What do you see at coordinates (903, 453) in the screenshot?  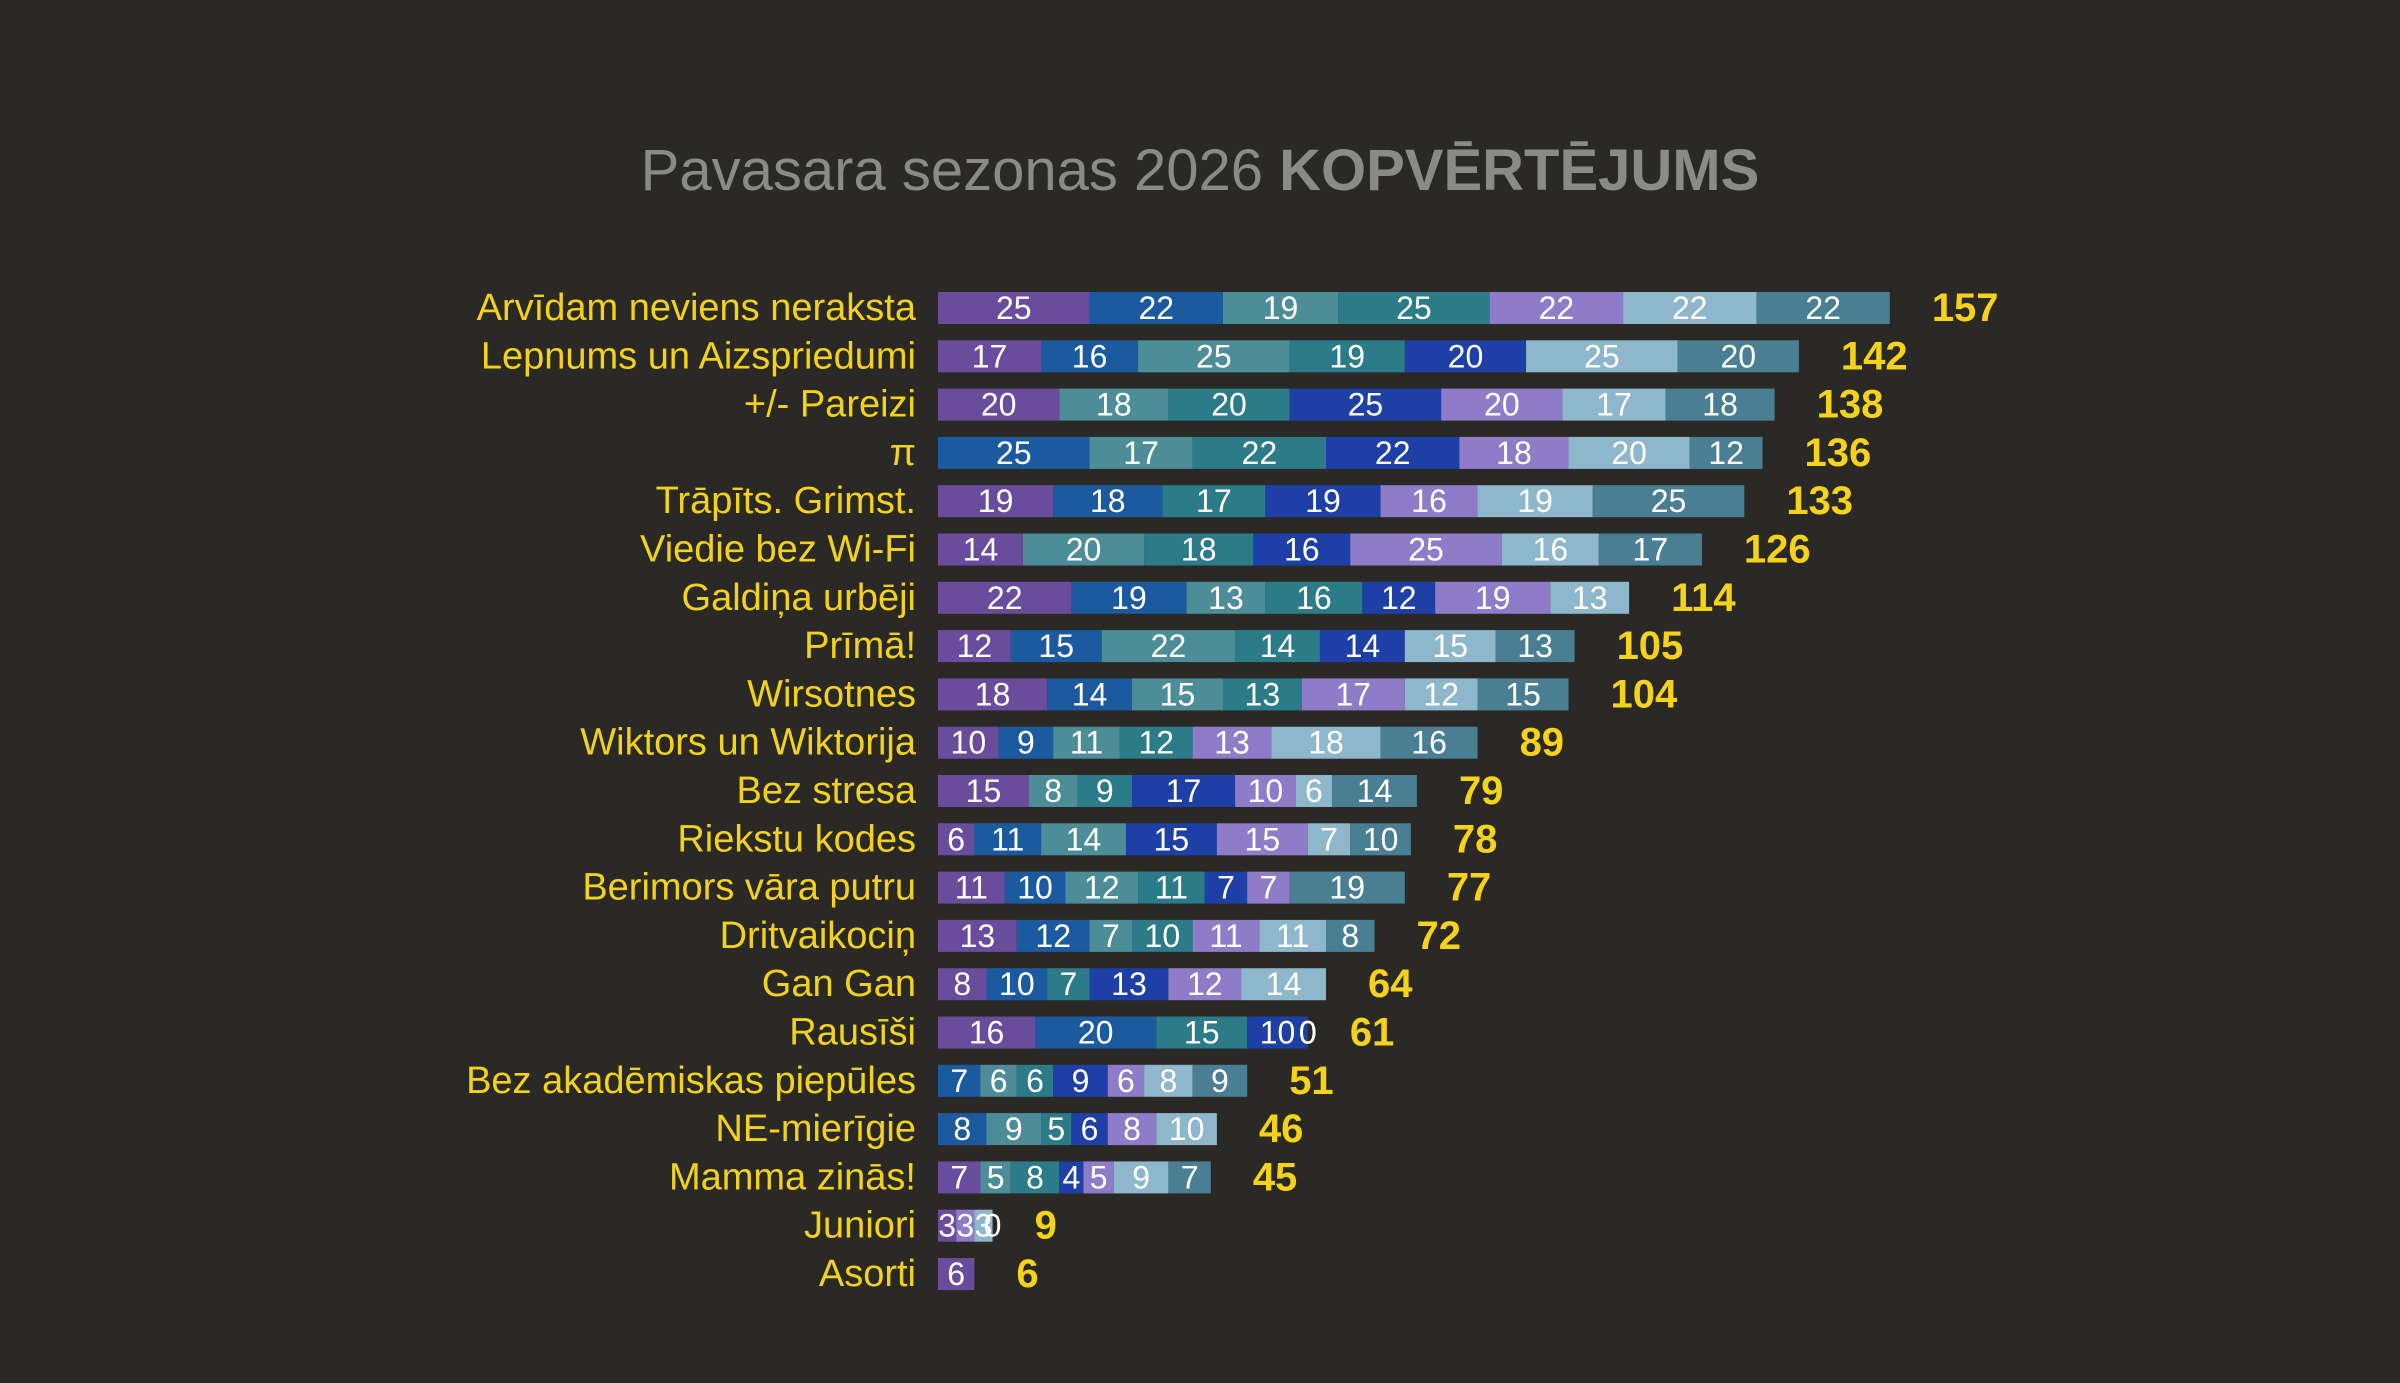 I see `category-label: π` at bounding box center [903, 453].